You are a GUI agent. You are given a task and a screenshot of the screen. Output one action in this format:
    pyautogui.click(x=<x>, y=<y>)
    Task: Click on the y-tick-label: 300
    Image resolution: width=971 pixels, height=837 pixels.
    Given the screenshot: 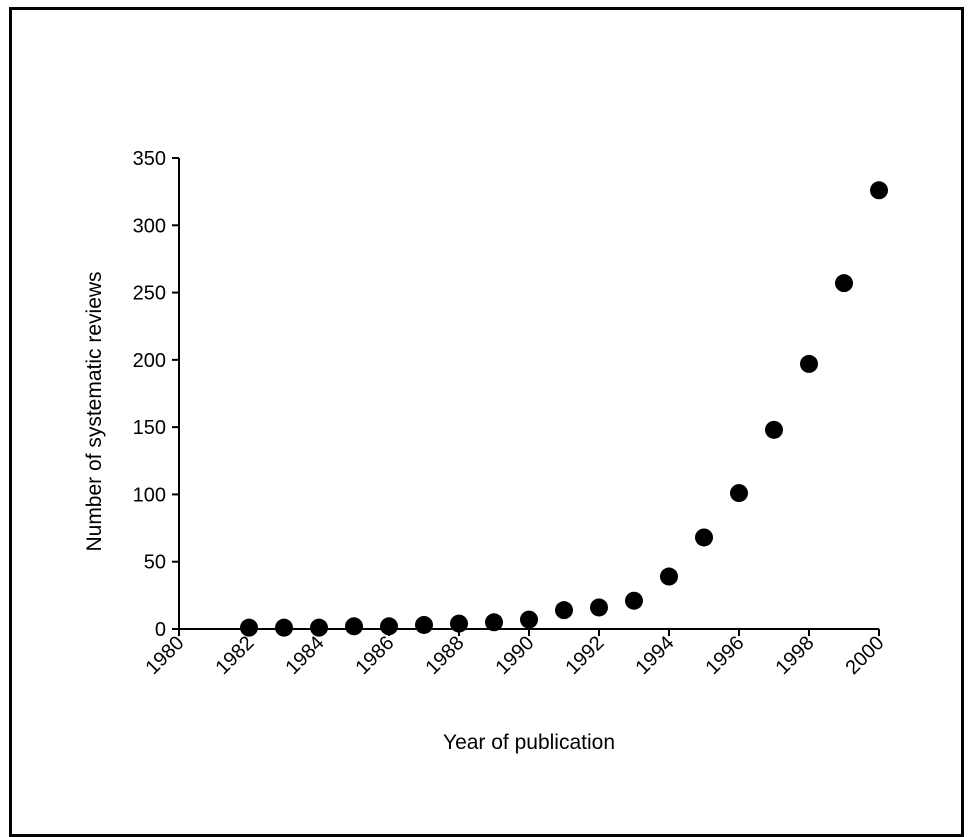 What is the action you would take?
    pyautogui.click(x=149, y=226)
    